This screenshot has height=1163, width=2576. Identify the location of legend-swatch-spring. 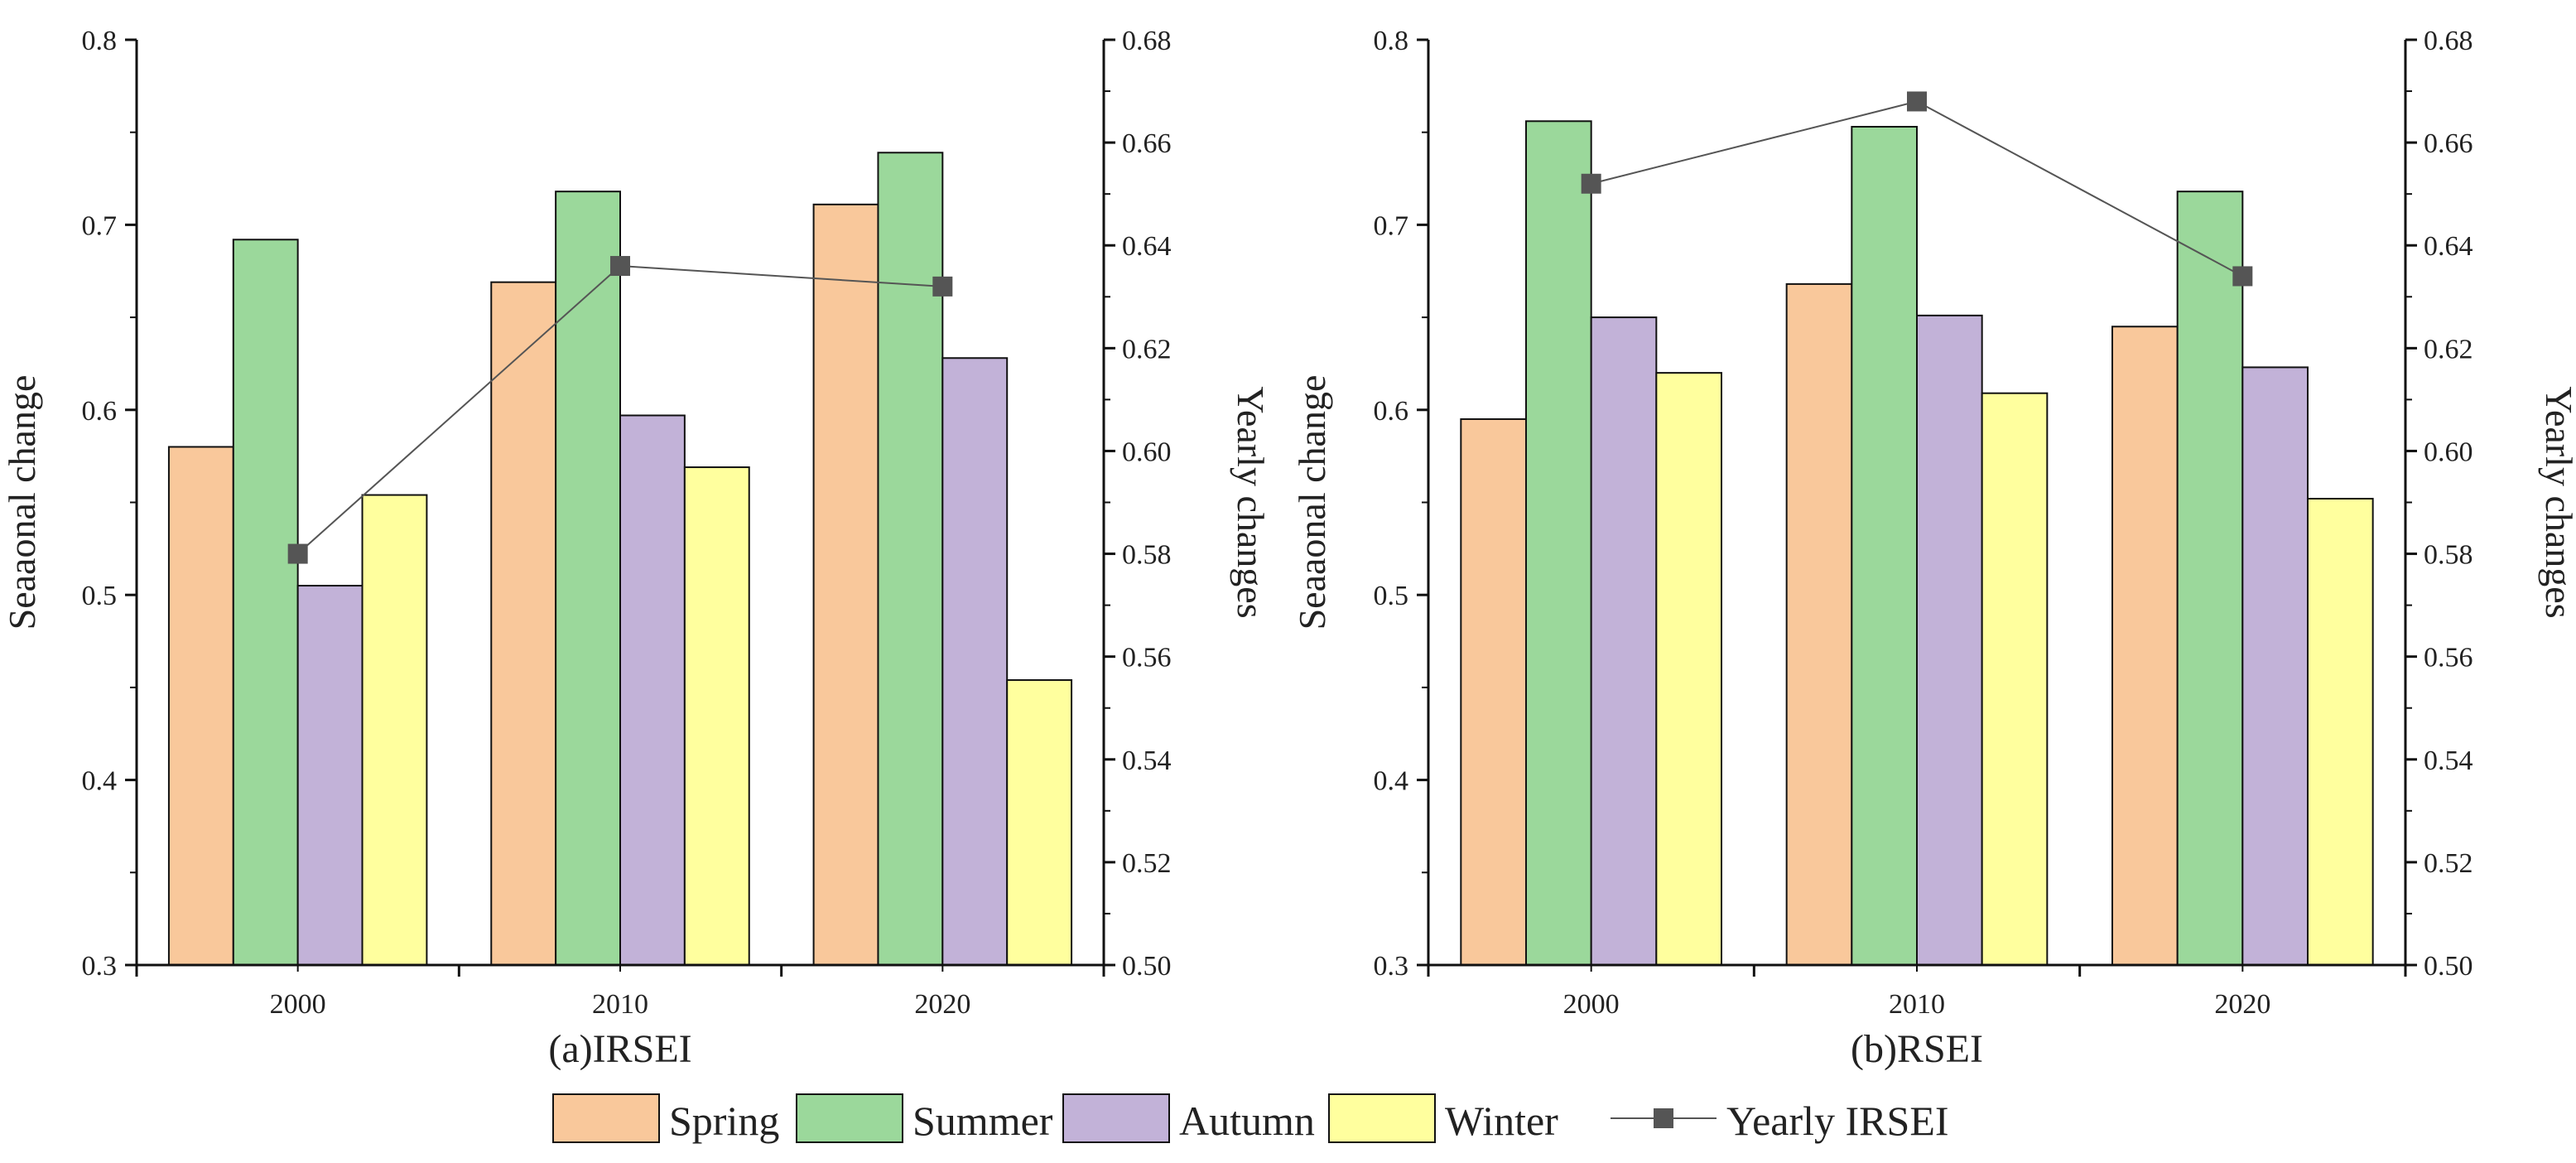
(606, 1118).